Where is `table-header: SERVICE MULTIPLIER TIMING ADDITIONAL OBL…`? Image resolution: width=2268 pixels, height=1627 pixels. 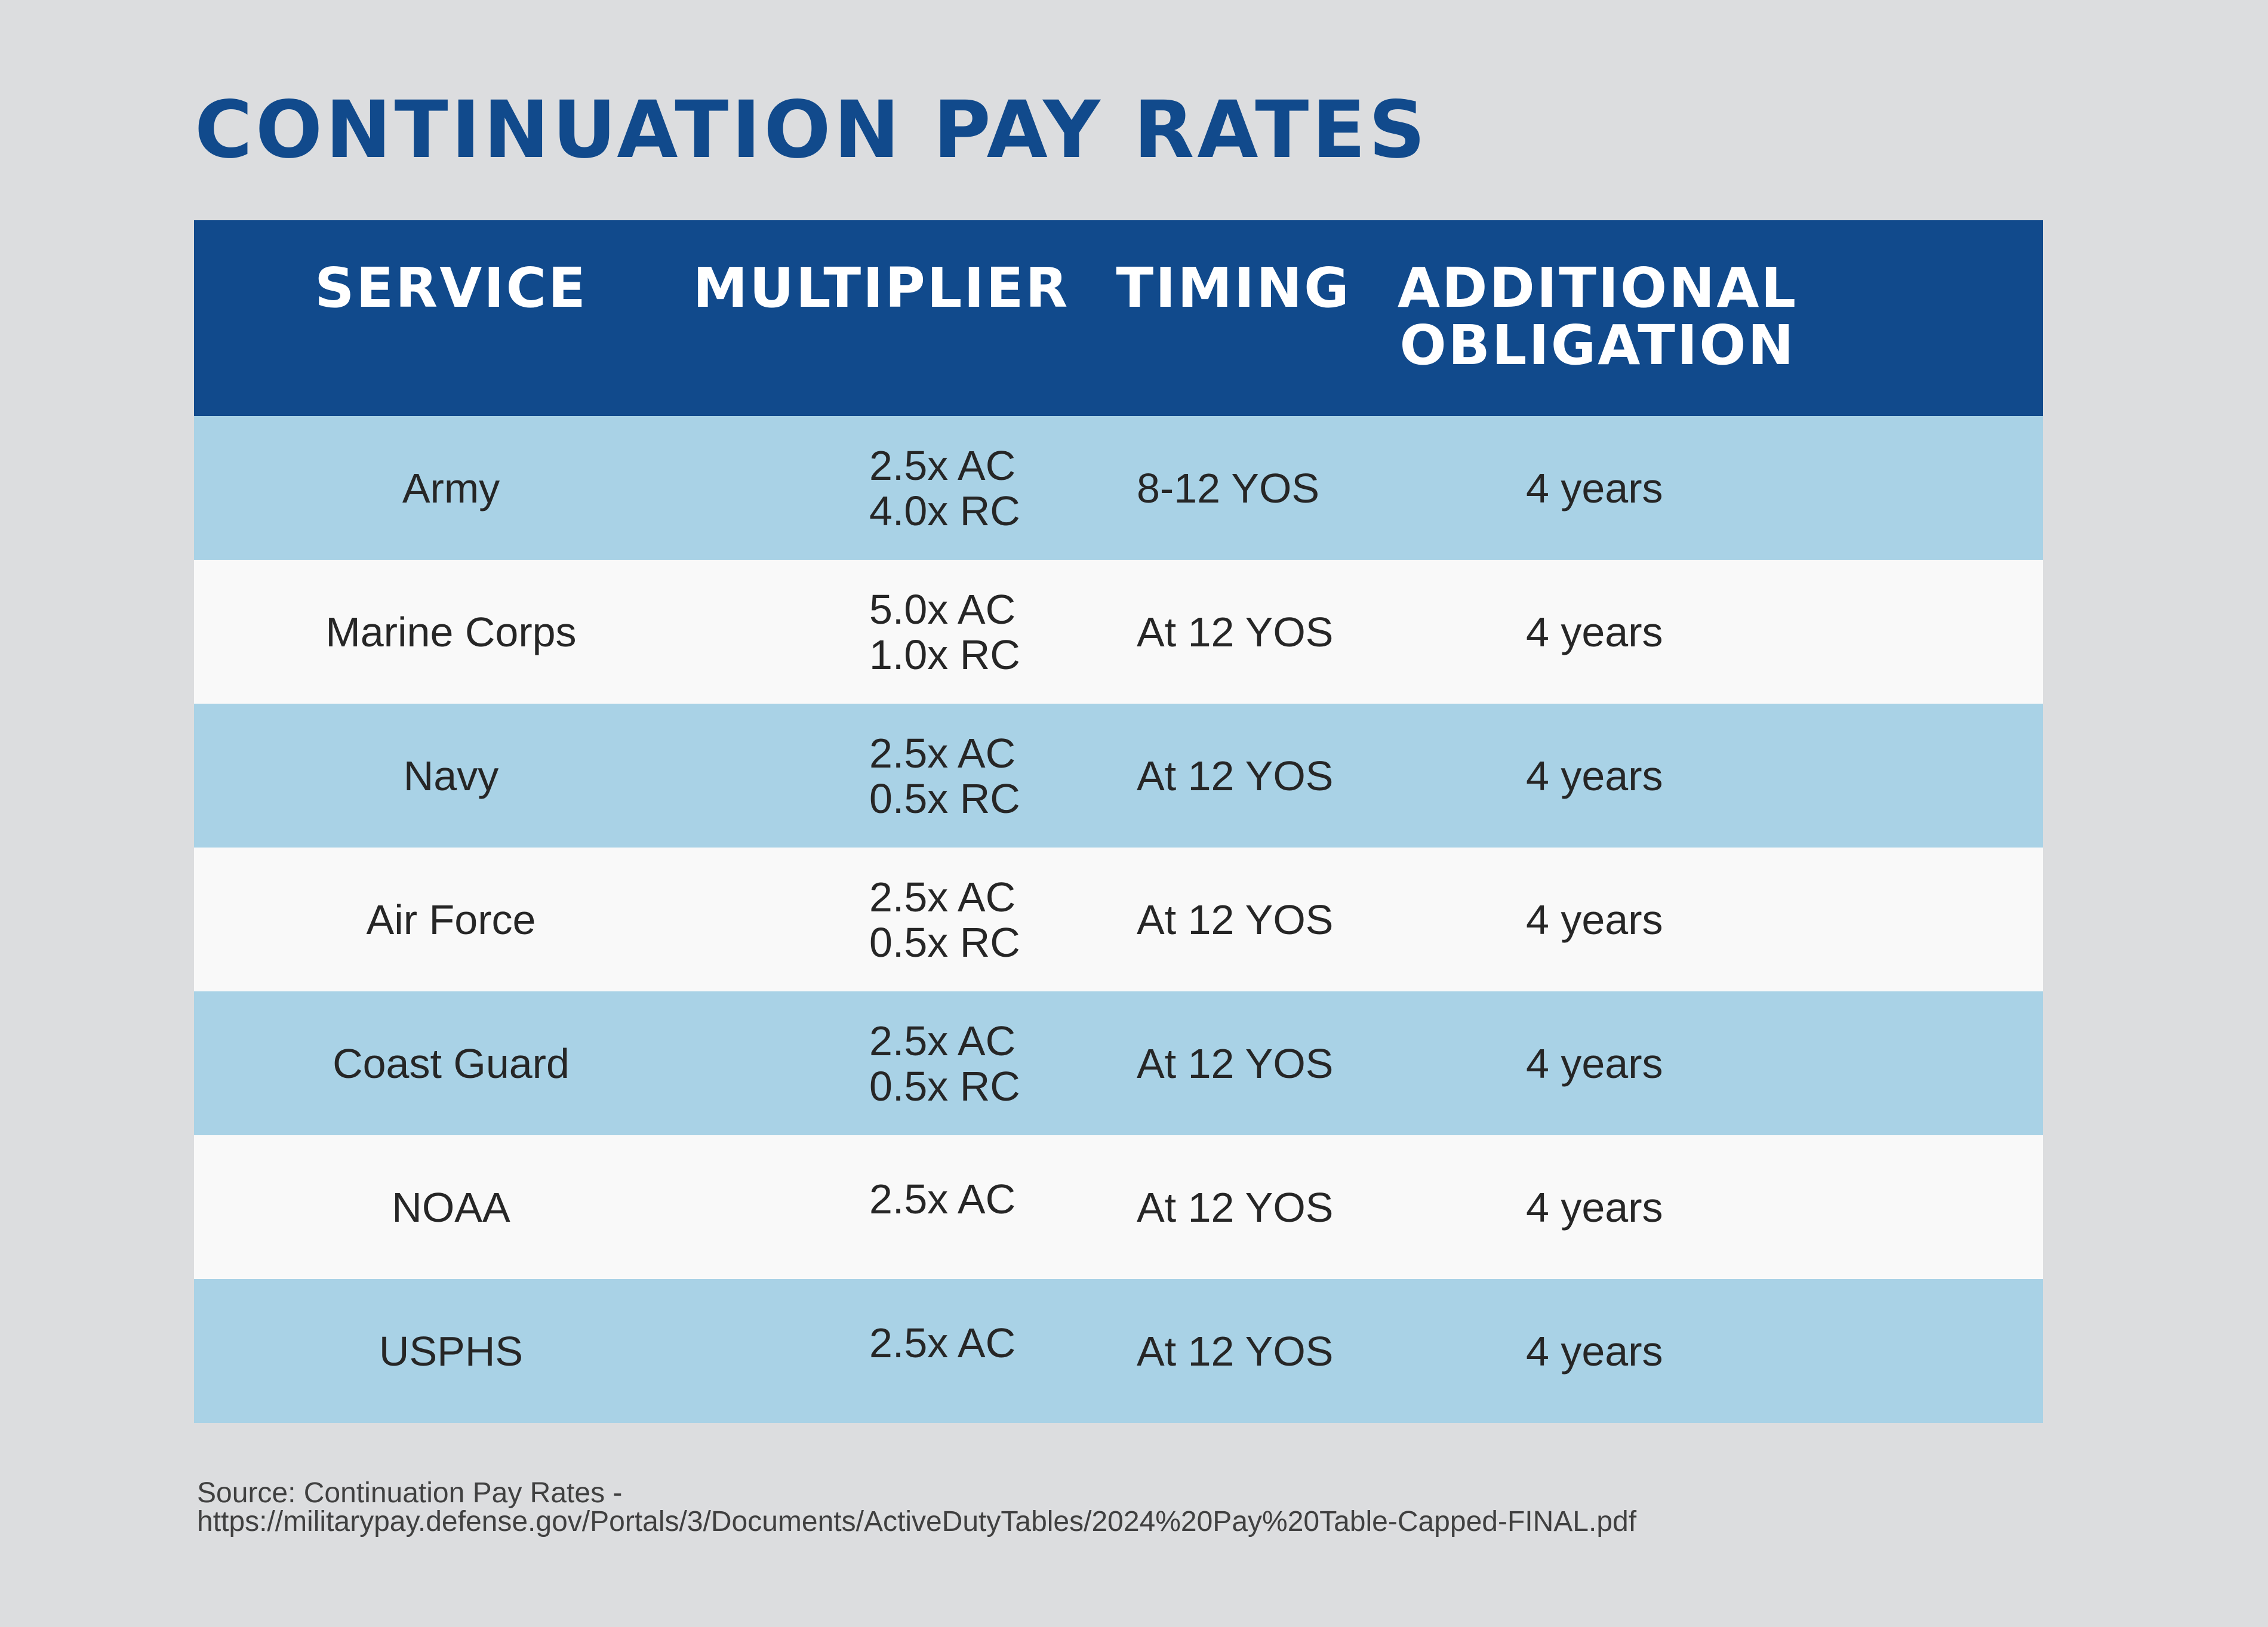 table-header: SERVICE MULTIPLIER TIMING ADDITIONAL OBL… is located at coordinates (1118, 318).